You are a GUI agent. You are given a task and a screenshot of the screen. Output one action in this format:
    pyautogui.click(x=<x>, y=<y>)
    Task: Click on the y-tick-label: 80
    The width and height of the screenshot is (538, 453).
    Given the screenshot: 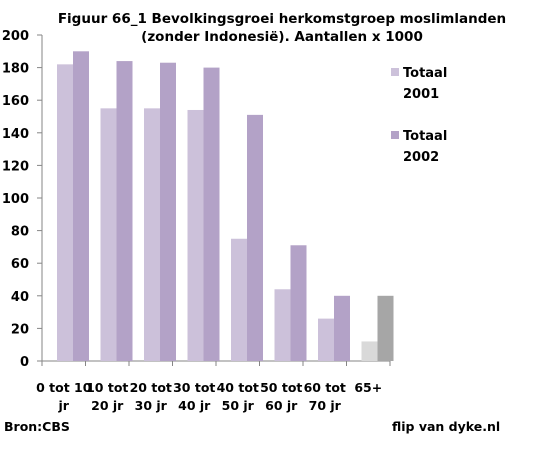 What is the action you would take?
    pyautogui.click(x=20, y=232)
    